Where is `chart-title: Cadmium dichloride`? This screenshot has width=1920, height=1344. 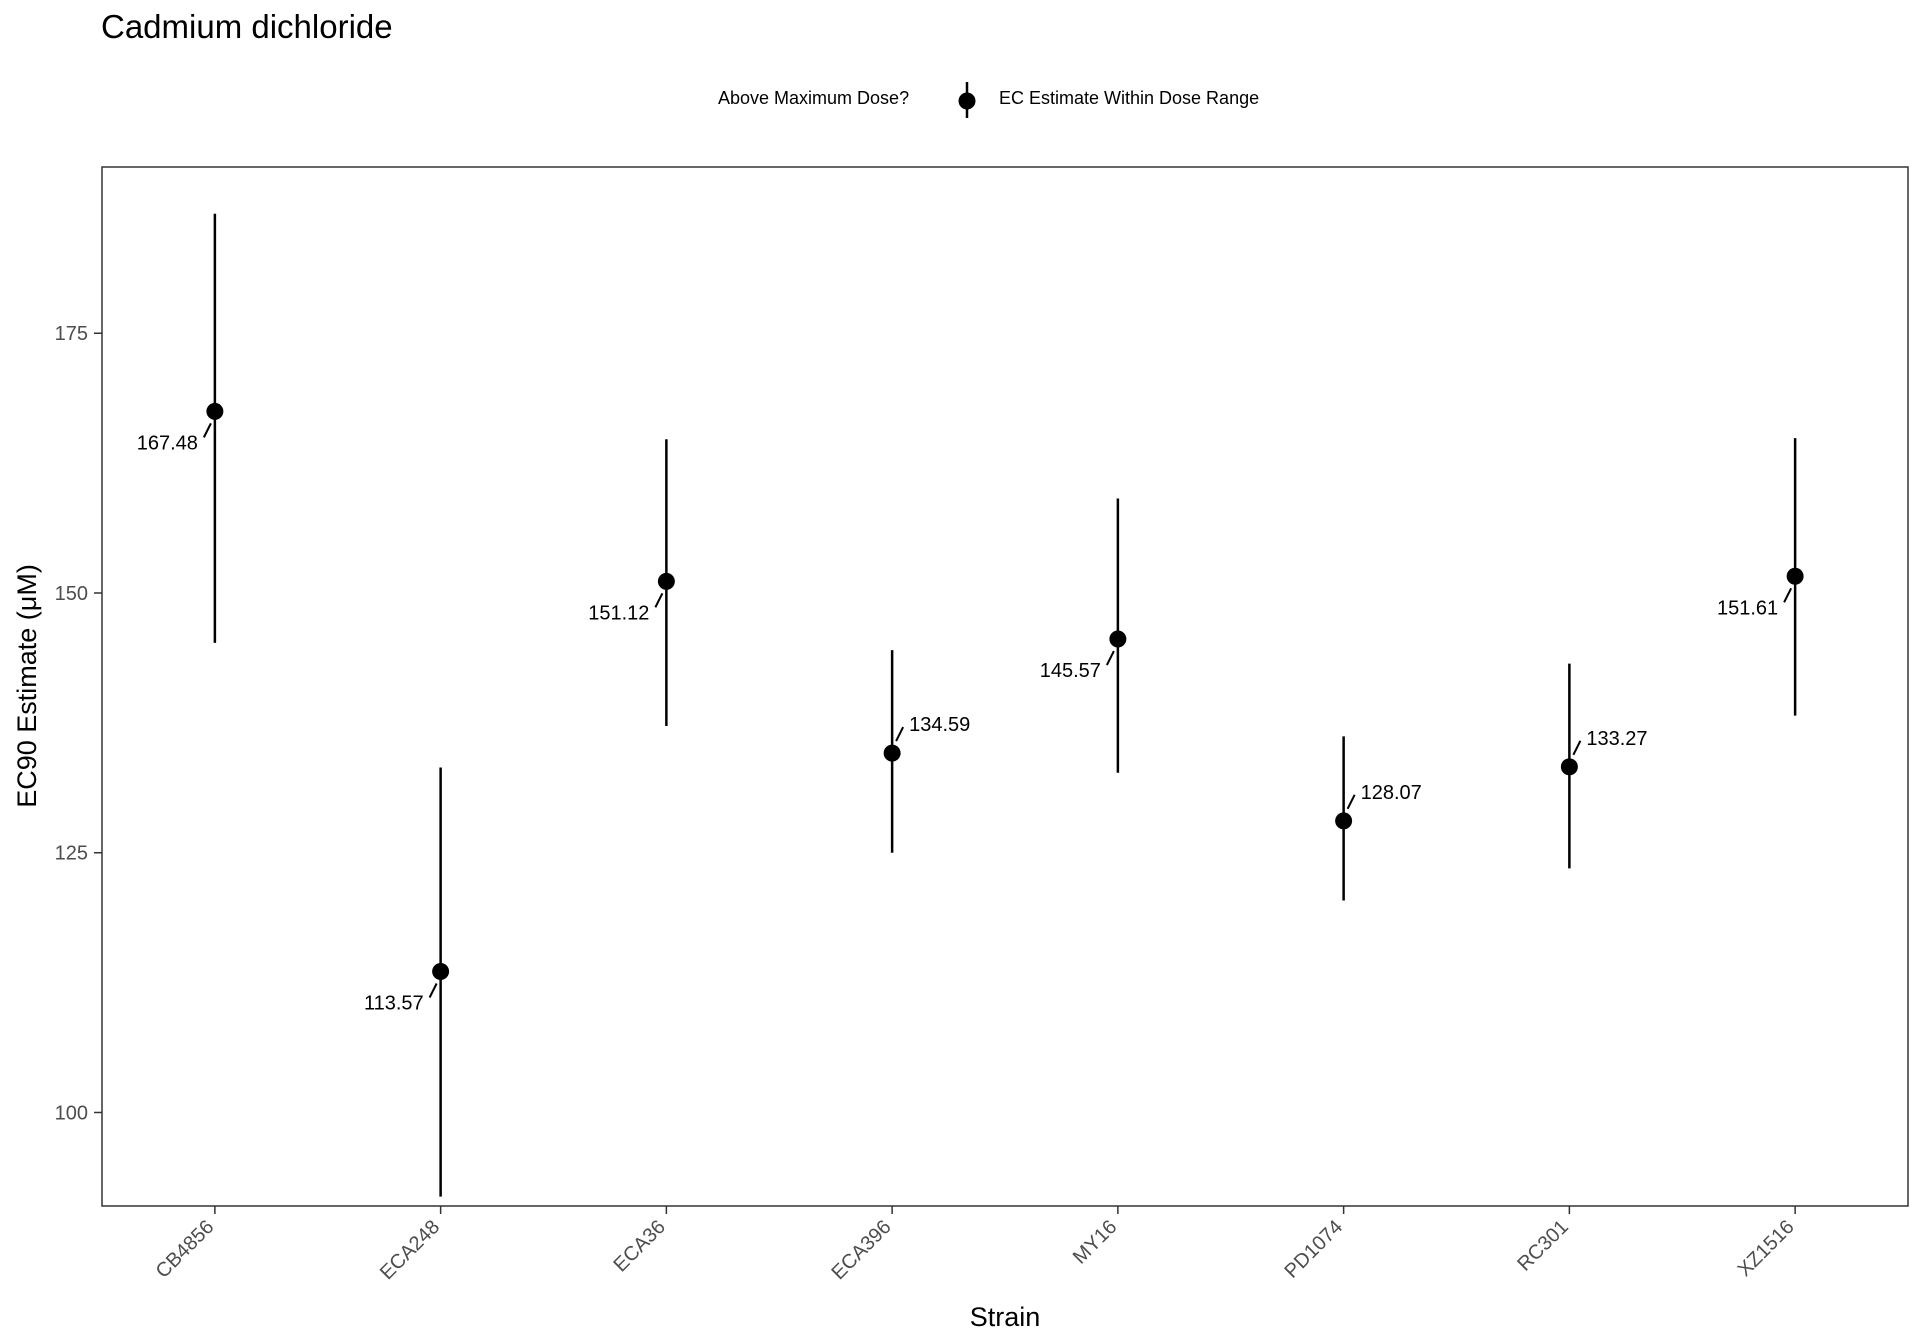 chart-title: Cadmium dichloride is located at coordinates (247, 26).